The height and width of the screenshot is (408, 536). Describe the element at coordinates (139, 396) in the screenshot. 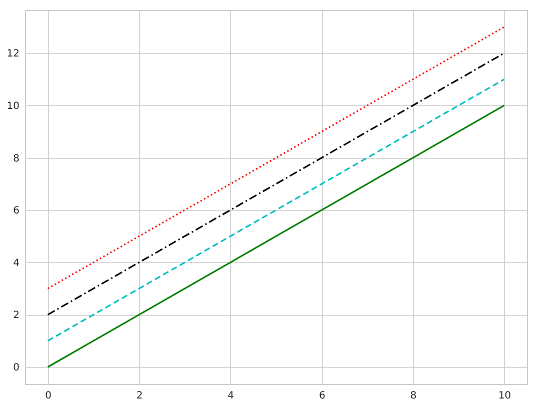

I see `x-tick-label: 2` at that location.